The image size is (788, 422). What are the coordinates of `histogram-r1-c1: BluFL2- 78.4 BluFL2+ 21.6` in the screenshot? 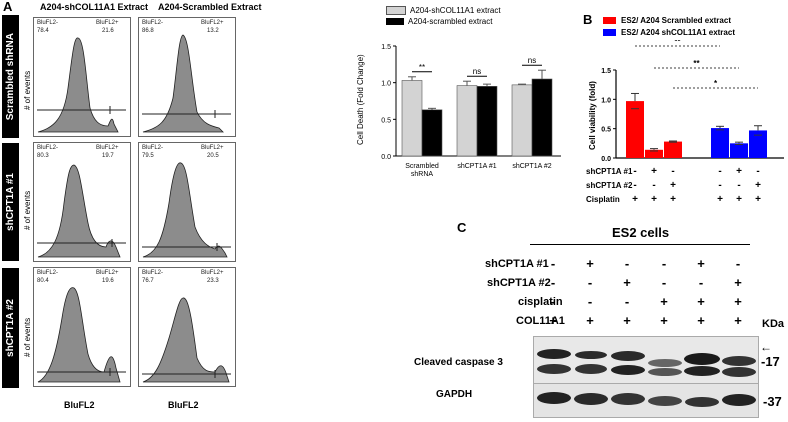 It's located at (82, 77).